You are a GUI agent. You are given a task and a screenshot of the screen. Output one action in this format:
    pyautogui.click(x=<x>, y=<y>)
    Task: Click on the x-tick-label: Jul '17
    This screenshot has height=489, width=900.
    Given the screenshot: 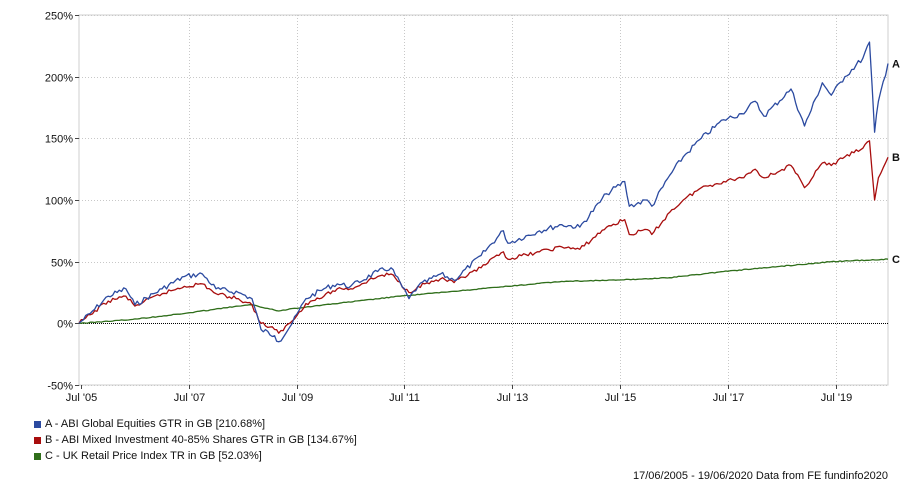 What is the action you would take?
    pyautogui.click(x=728, y=398)
    